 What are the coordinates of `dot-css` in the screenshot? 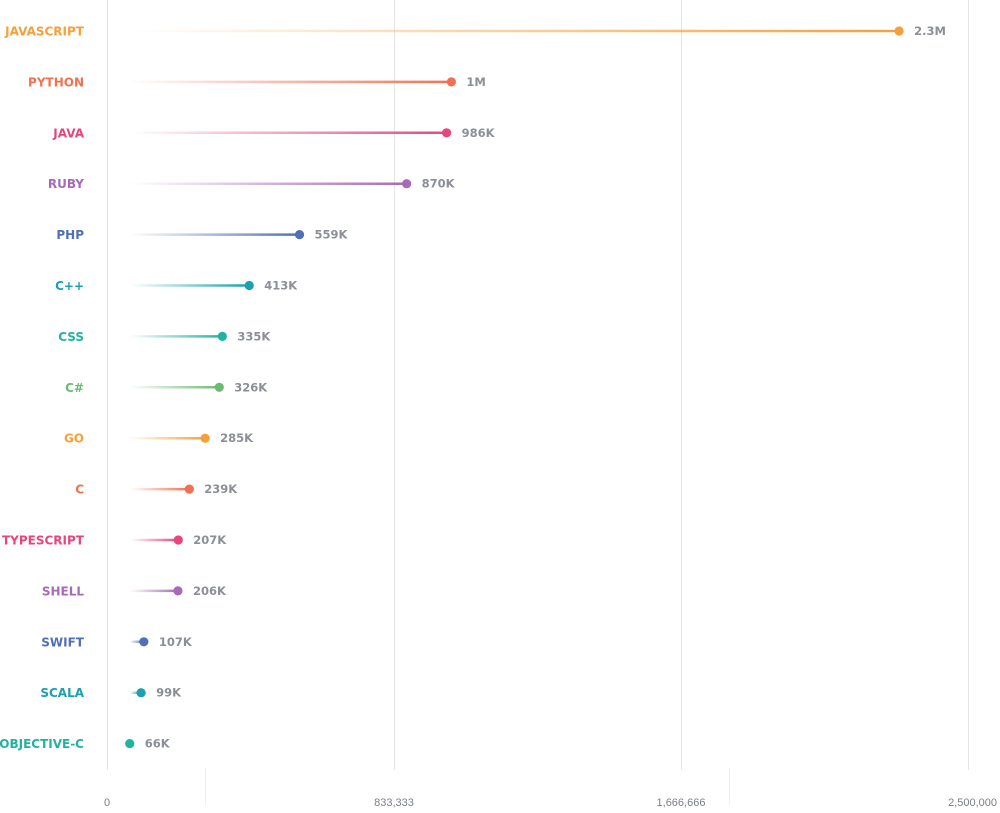 It's located at (222, 336).